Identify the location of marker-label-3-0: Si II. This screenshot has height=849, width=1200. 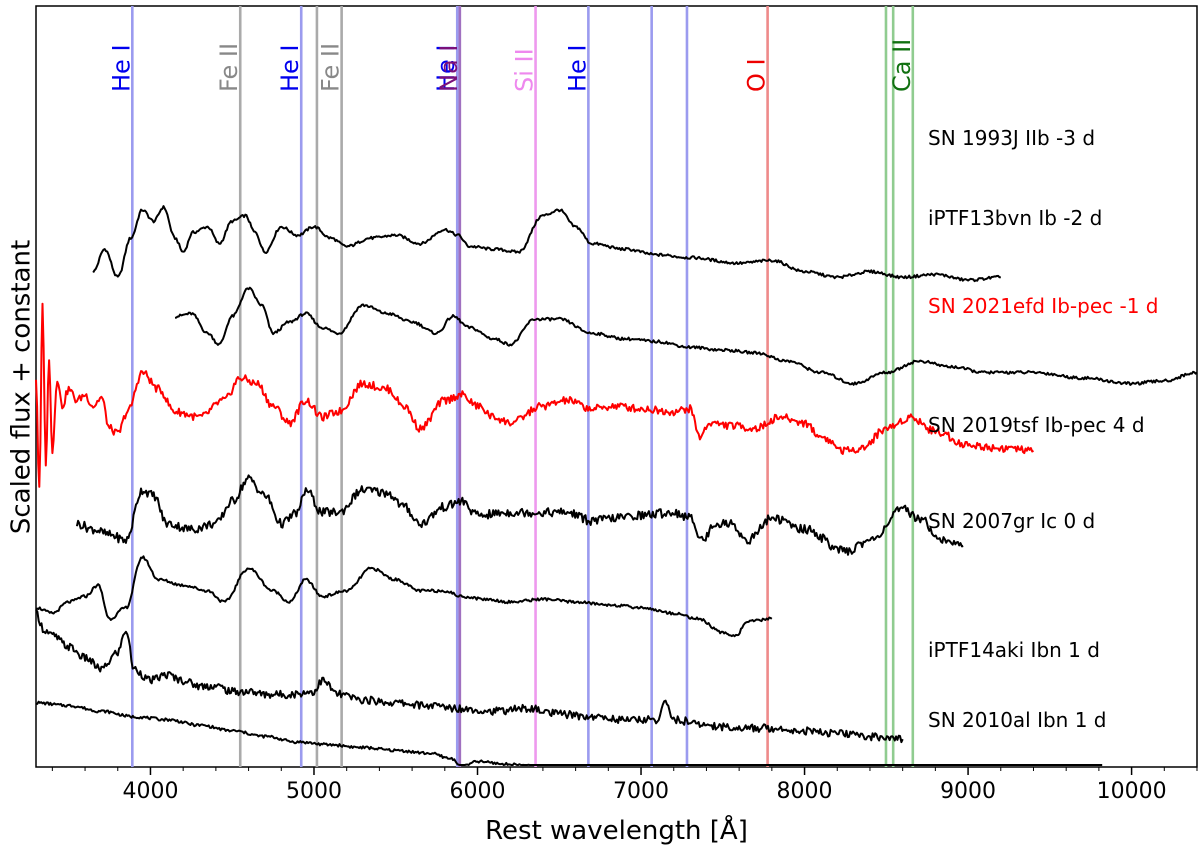
(525, 70).